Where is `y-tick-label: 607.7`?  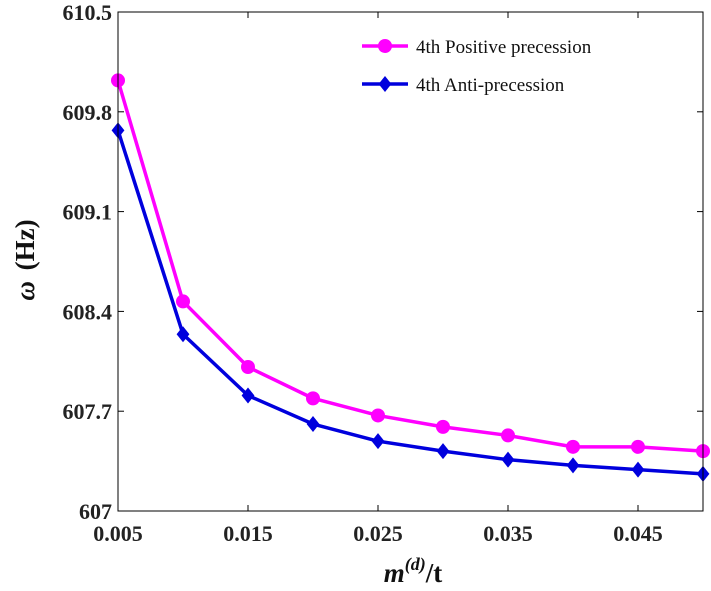 y-tick-label: 607.7 is located at coordinates (88, 411).